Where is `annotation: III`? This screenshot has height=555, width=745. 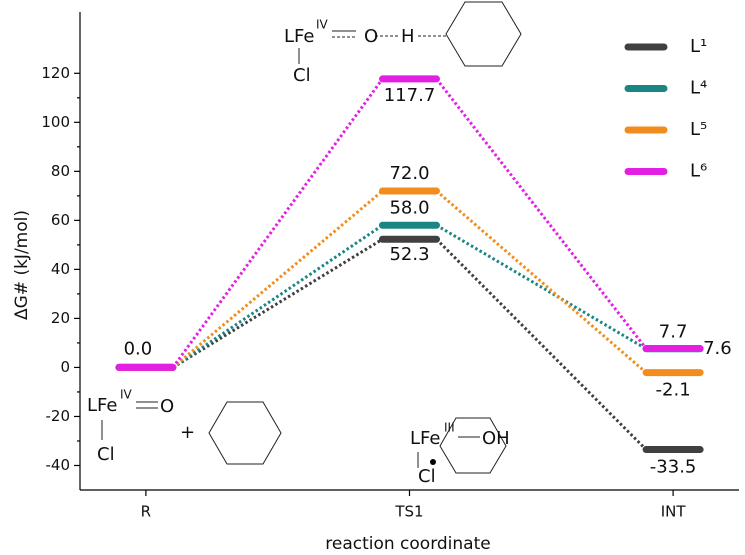
annotation: III is located at coordinates (449, 428).